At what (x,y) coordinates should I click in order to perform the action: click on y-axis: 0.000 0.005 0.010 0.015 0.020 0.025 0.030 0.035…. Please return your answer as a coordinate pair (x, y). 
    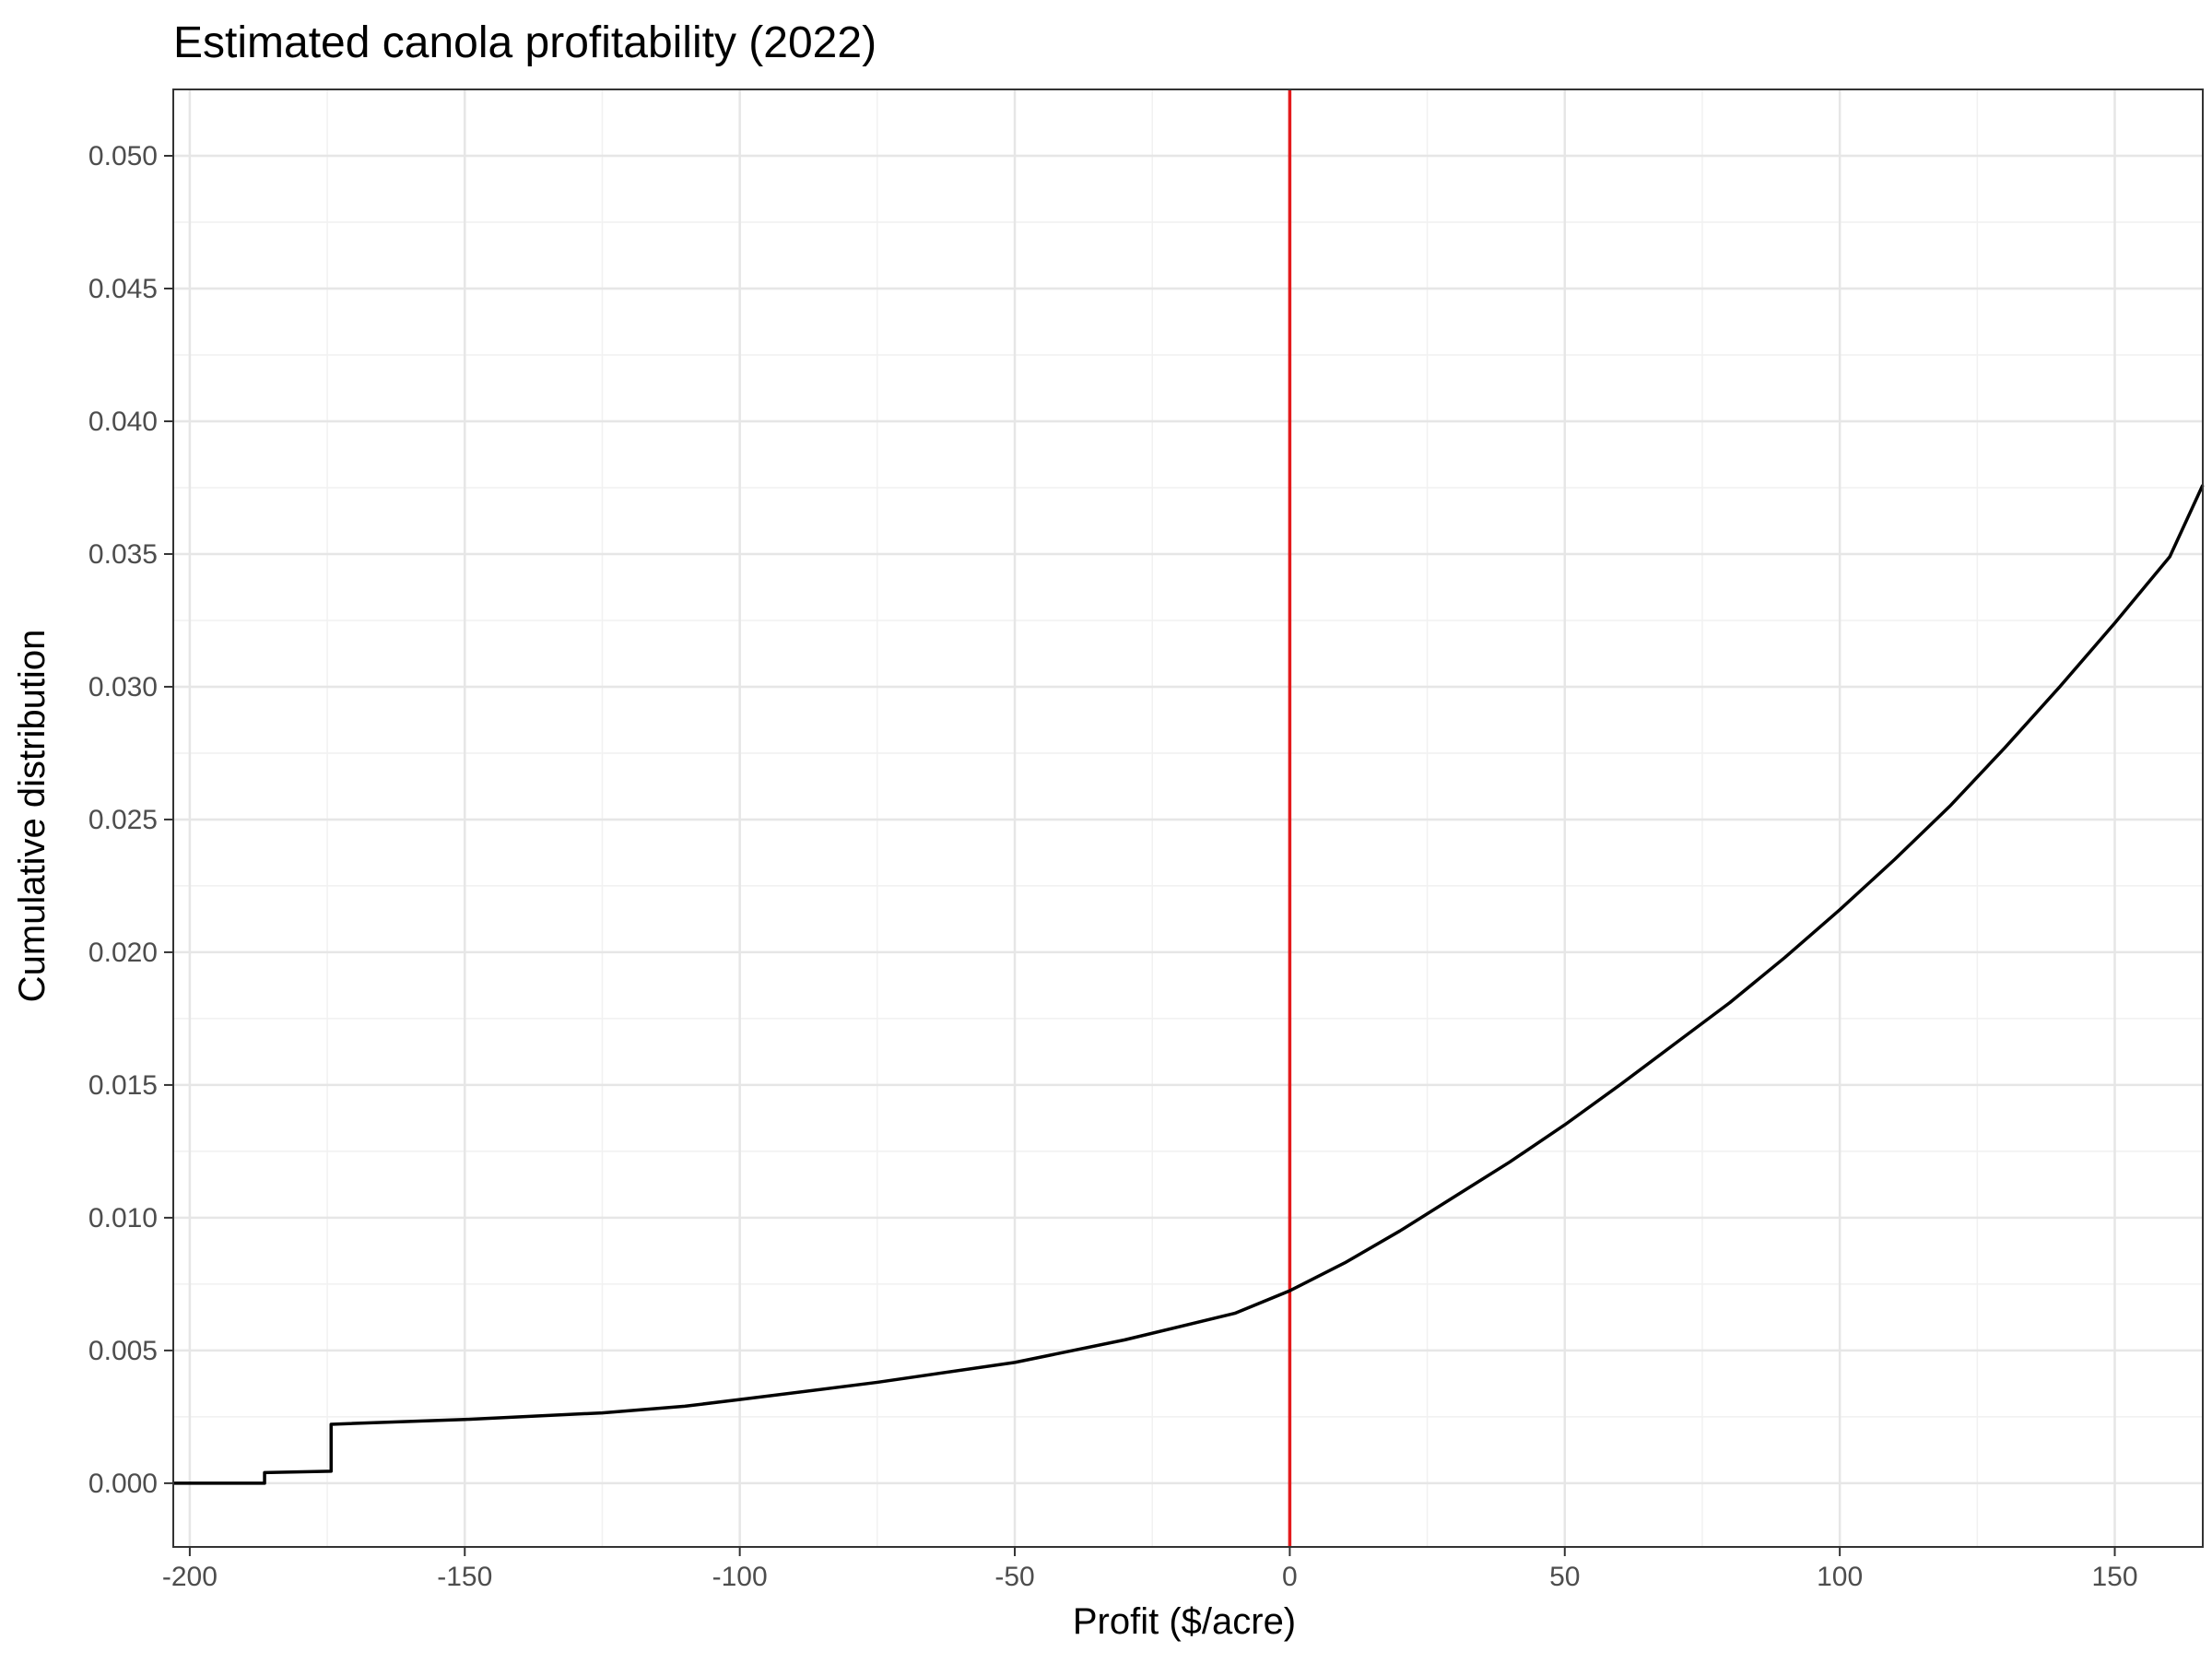
    Looking at the image, I should click on (130, 820).